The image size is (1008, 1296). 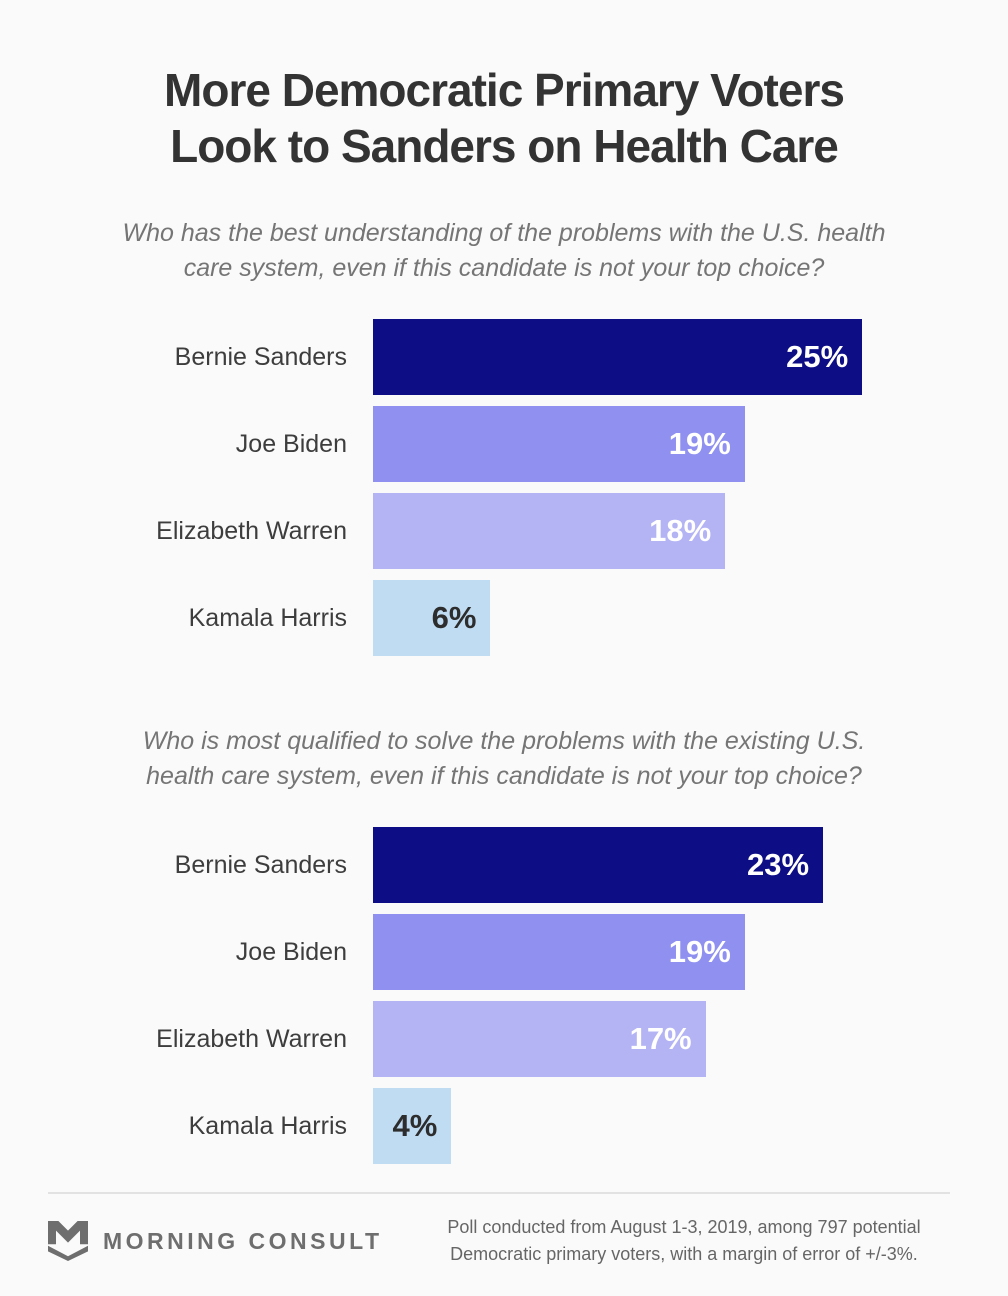 I want to click on footer-divider, so click(x=499, y=1193).